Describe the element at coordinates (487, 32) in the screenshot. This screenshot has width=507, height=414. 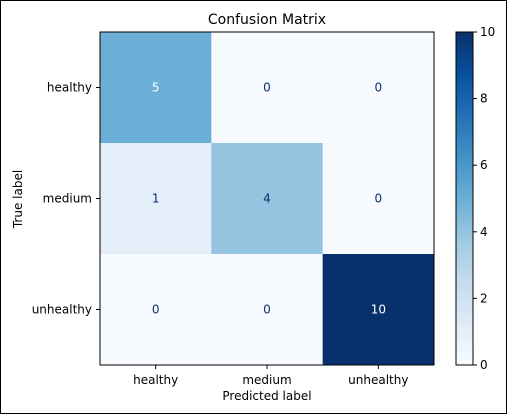
I see `colorbar-tick-label-10: 10` at that location.